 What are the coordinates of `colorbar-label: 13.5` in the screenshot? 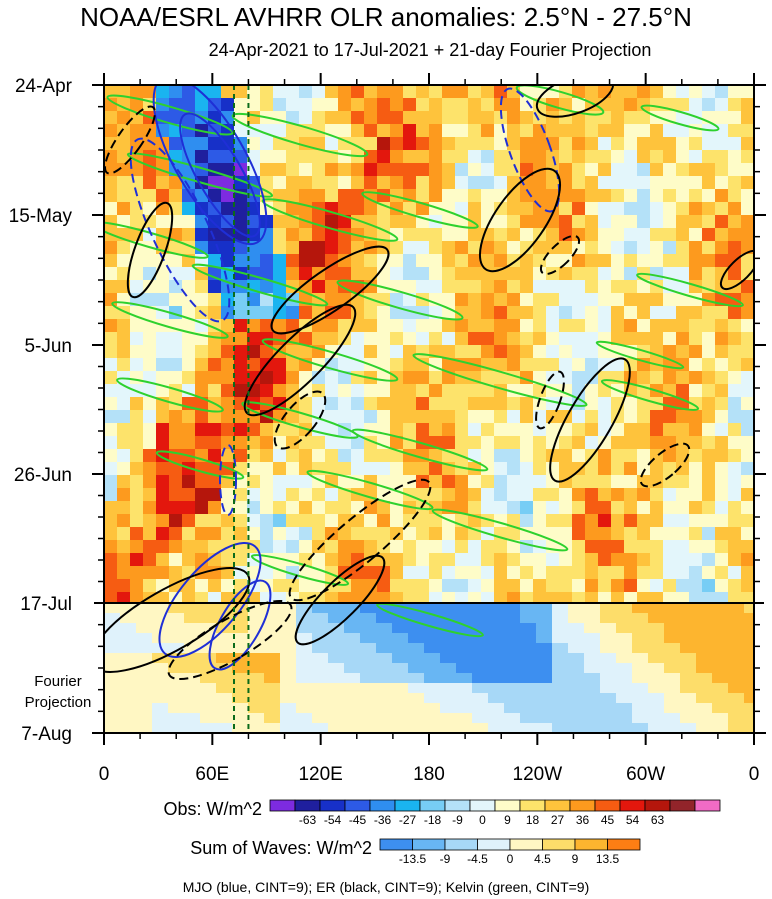 It's located at (608, 859).